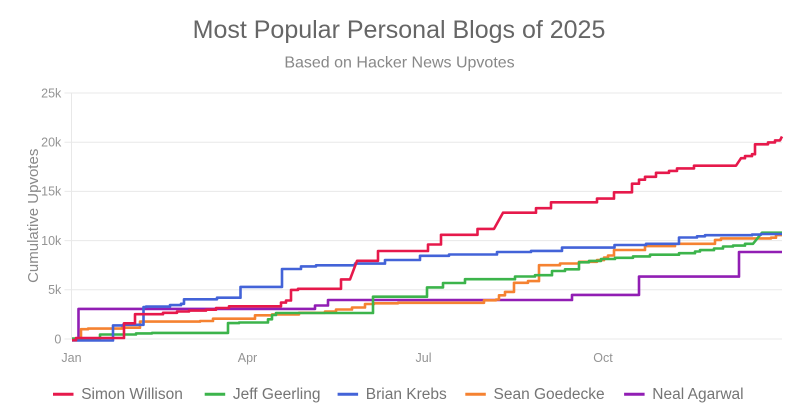  What do you see at coordinates (399, 63) in the screenshot?
I see `svg-text: Based on Hacker News Upvotes` at bounding box center [399, 63].